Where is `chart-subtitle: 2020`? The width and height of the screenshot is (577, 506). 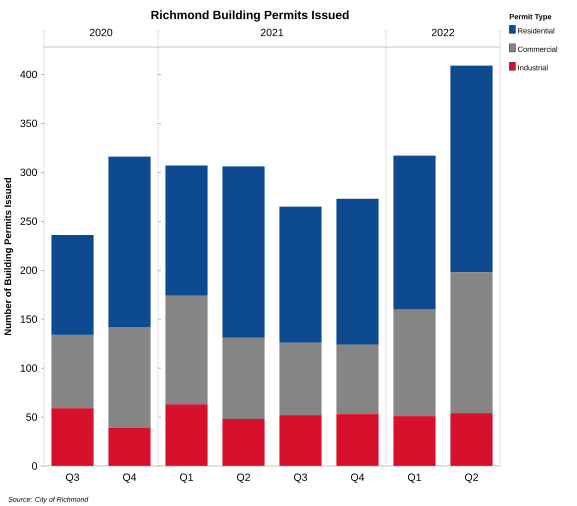 chart-subtitle: 2020 is located at coordinates (101, 32).